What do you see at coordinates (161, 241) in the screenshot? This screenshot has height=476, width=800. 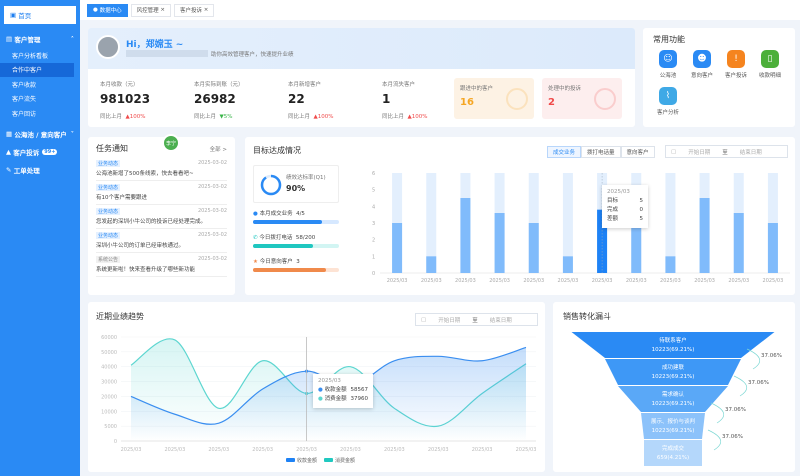 I see `task-item: 业务动态 2025-03-02 深圳小牛公司的订单已经审核通过。` at bounding box center [161, 241].